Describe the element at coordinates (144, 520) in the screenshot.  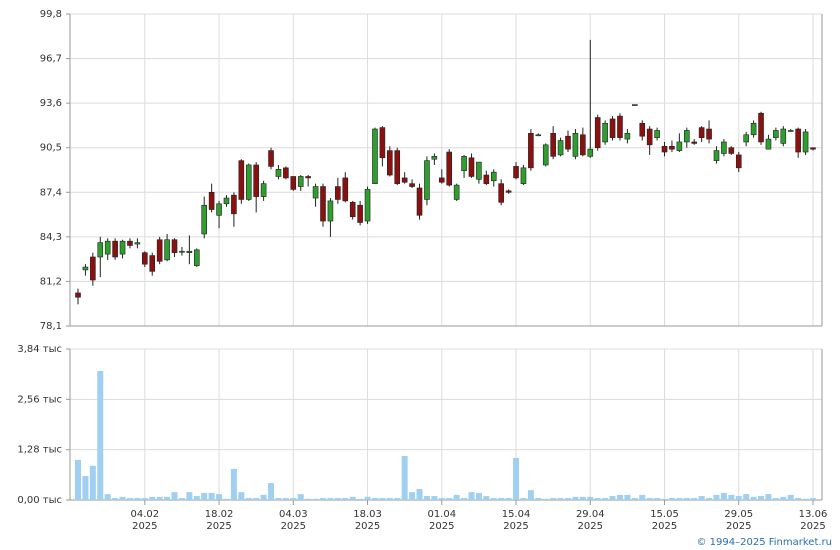
I see `x-tick-label: 04.02 2025` at that location.